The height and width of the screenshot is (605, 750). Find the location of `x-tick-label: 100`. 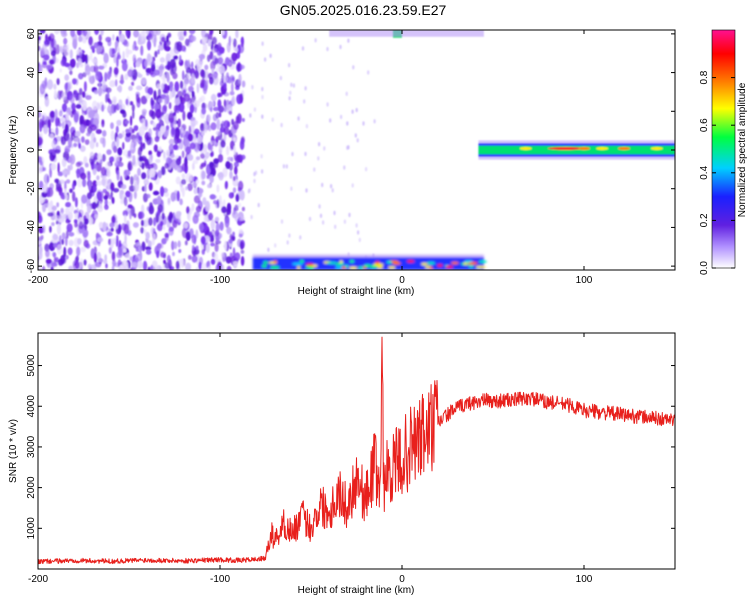

x-tick-label: 100 is located at coordinates (584, 280).